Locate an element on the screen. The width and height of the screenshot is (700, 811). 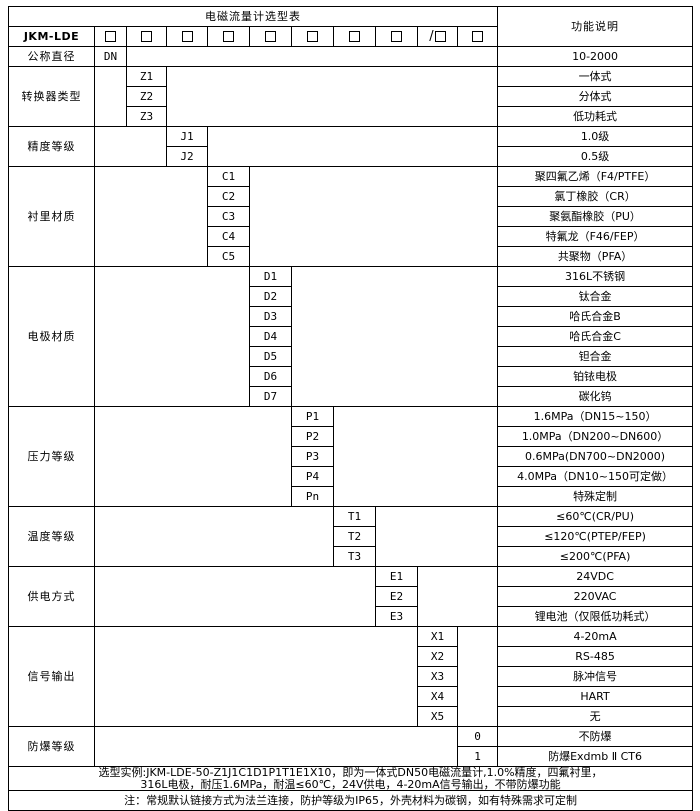
option-code: P1 is located at coordinates (312, 416).